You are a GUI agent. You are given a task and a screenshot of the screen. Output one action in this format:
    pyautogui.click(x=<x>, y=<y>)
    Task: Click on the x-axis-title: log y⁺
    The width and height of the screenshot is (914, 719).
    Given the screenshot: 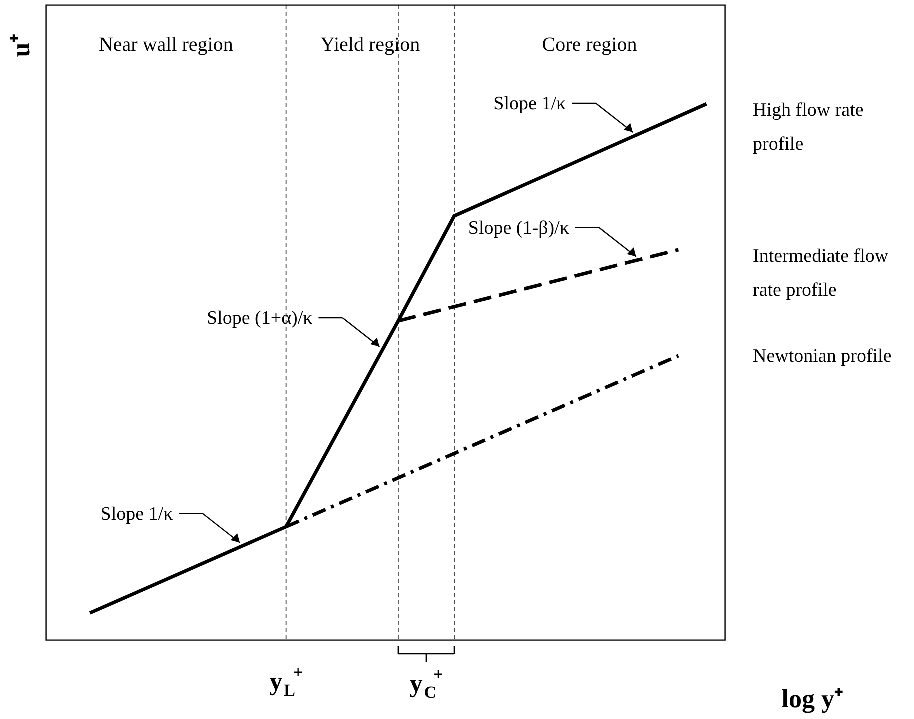 What is the action you would take?
    pyautogui.click(x=813, y=699)
    